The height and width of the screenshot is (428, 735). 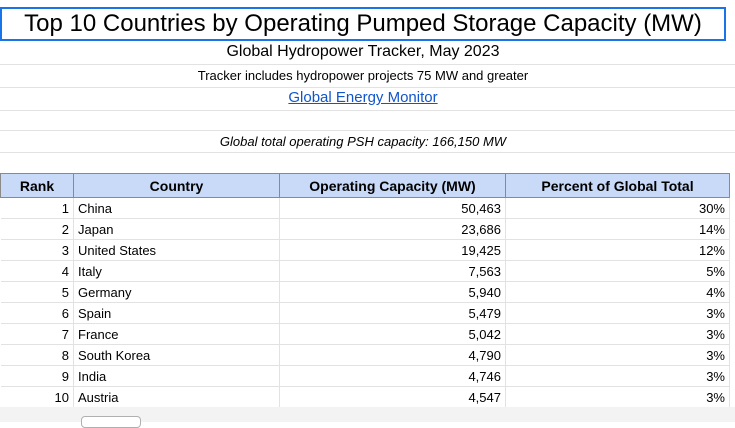 I want to click on capacity-cell: 4,547, so click(x=392, y=397).